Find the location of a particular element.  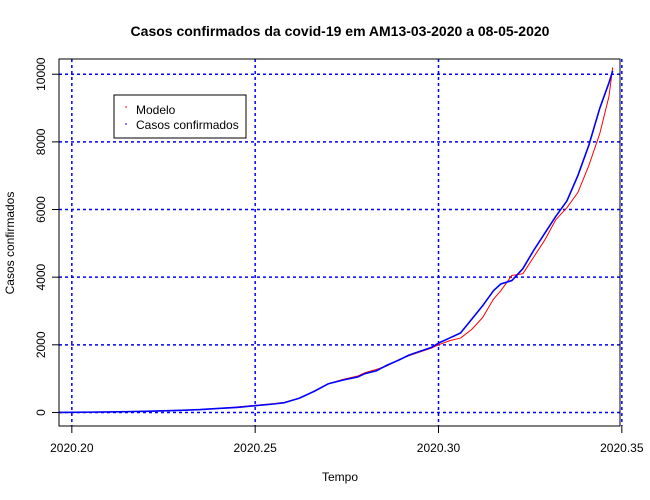

y-tick-label: 4000 is located at coordinates (41, 277).